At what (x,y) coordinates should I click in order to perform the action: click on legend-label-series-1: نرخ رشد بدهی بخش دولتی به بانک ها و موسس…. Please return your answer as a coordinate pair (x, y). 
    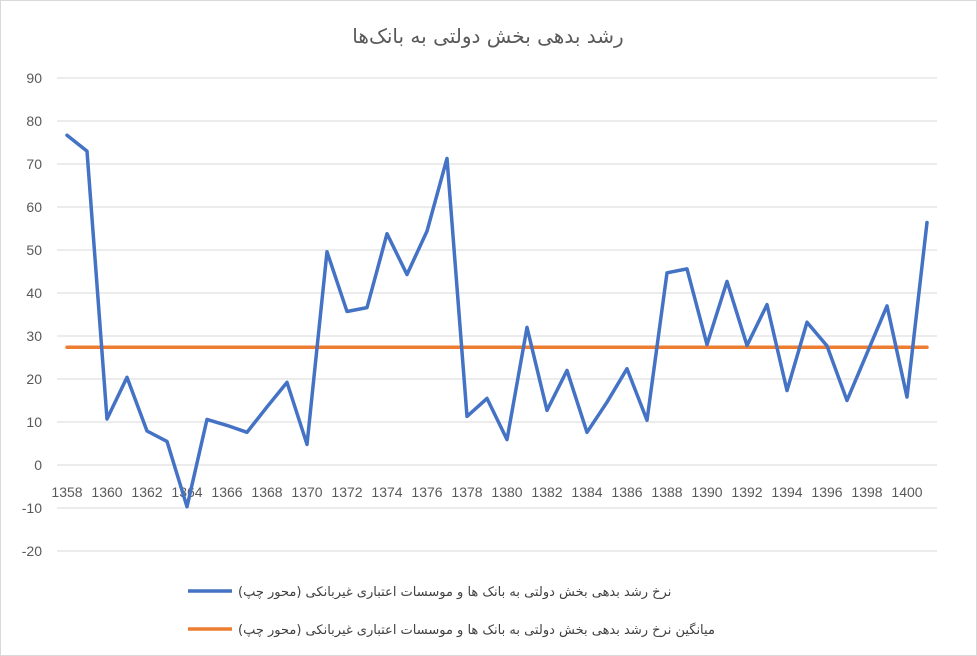
    Looking at the image, I should click on (454, 592).